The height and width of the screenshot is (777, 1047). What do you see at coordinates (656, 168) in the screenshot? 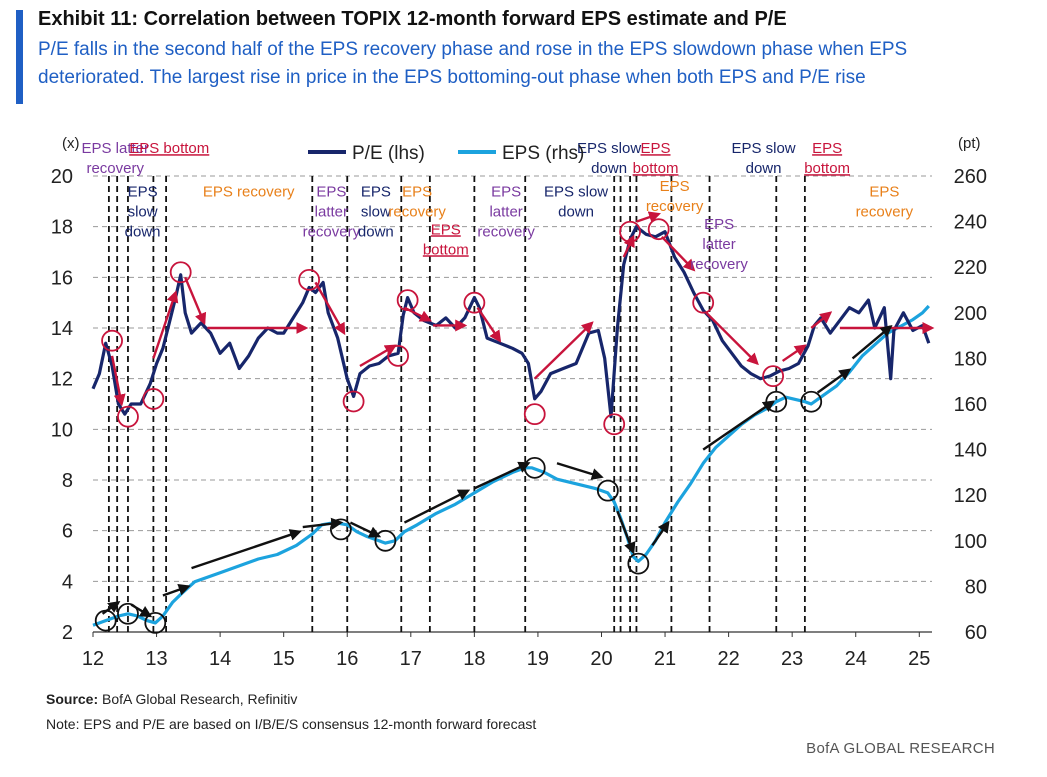
I see `phase-label-line: bottom` at bounding box center [656, 168].